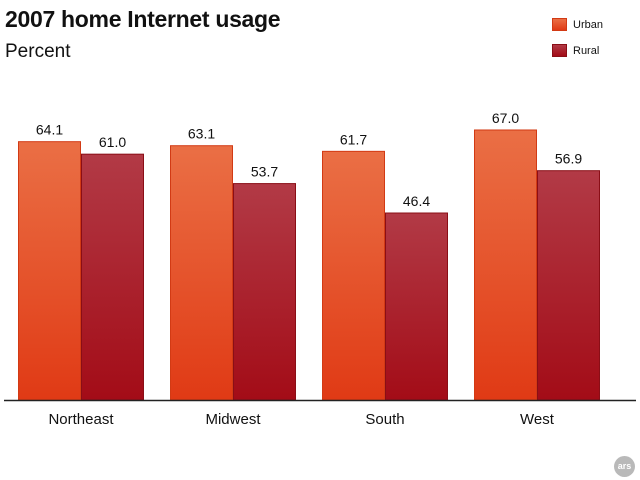 This screenshot has width=640, height=480. I want to click on category-label-west: West, so click(537, 419).